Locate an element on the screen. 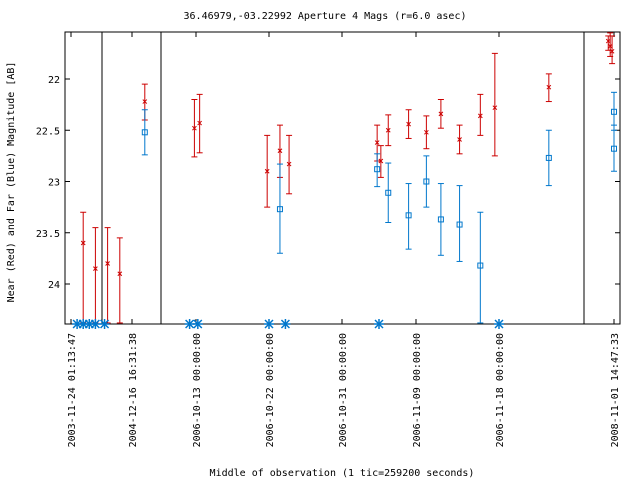 Image resolution: width=640 pixels, height=480 pixels. y-tick-label: 22.5 is located at coordinates (48, 131).